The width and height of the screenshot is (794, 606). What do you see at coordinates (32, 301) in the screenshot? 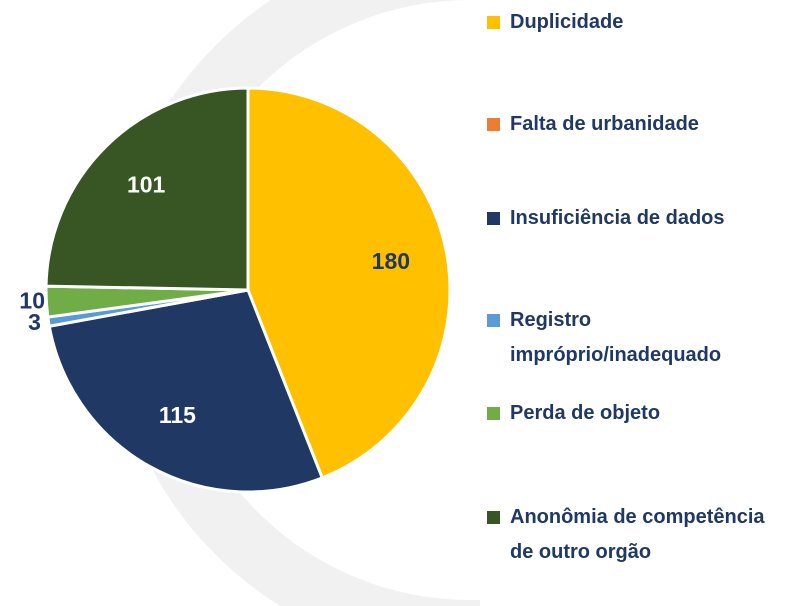
I see `data-label: 10` at bounding box center [32, 301].